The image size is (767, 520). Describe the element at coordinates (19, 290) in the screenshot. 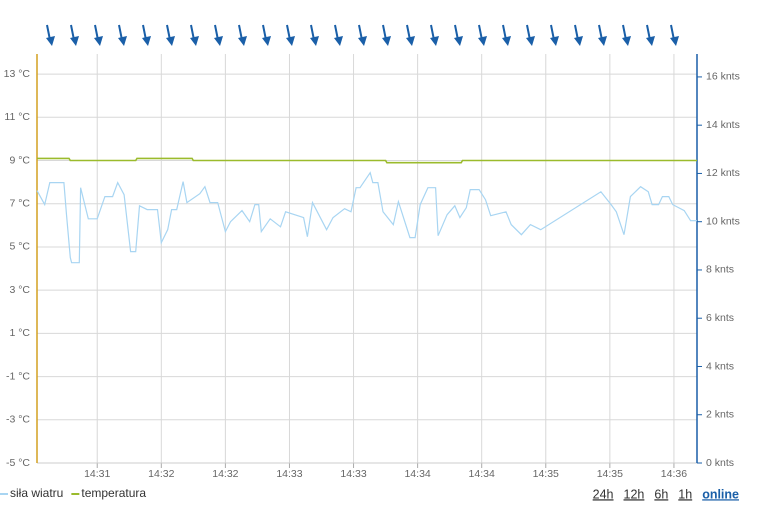

I see `y-tick-label: 3 °C` at that location.